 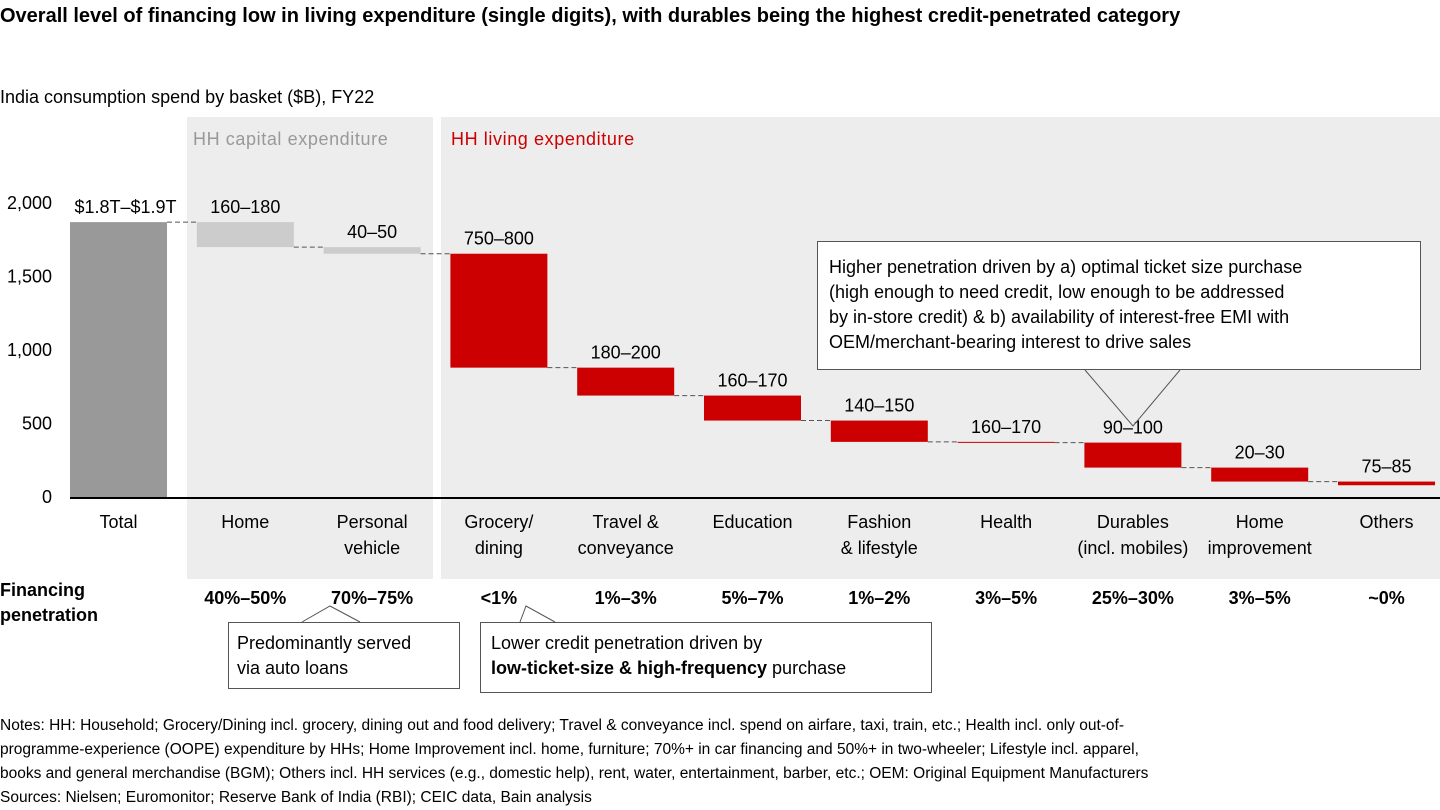 I want to click on auto-loans-callout: Predominantly served via auto loans, so click(x=344, y=655).